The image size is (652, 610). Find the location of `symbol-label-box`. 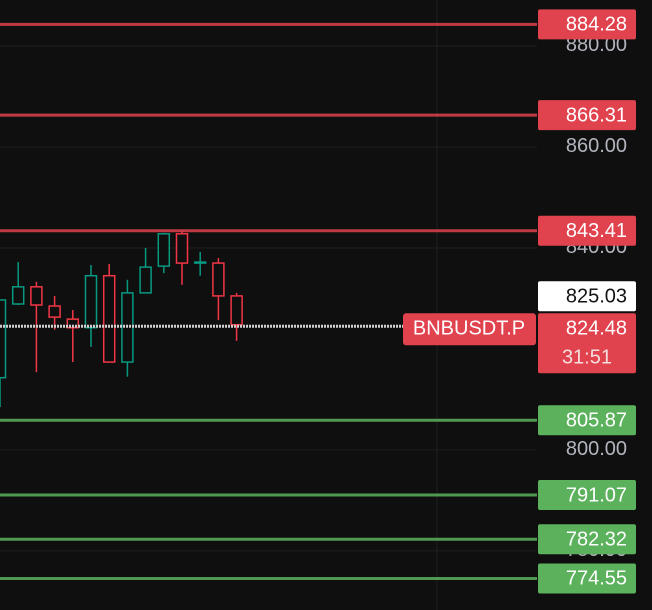

symbol-label-box is located at coordinates (469, 329).